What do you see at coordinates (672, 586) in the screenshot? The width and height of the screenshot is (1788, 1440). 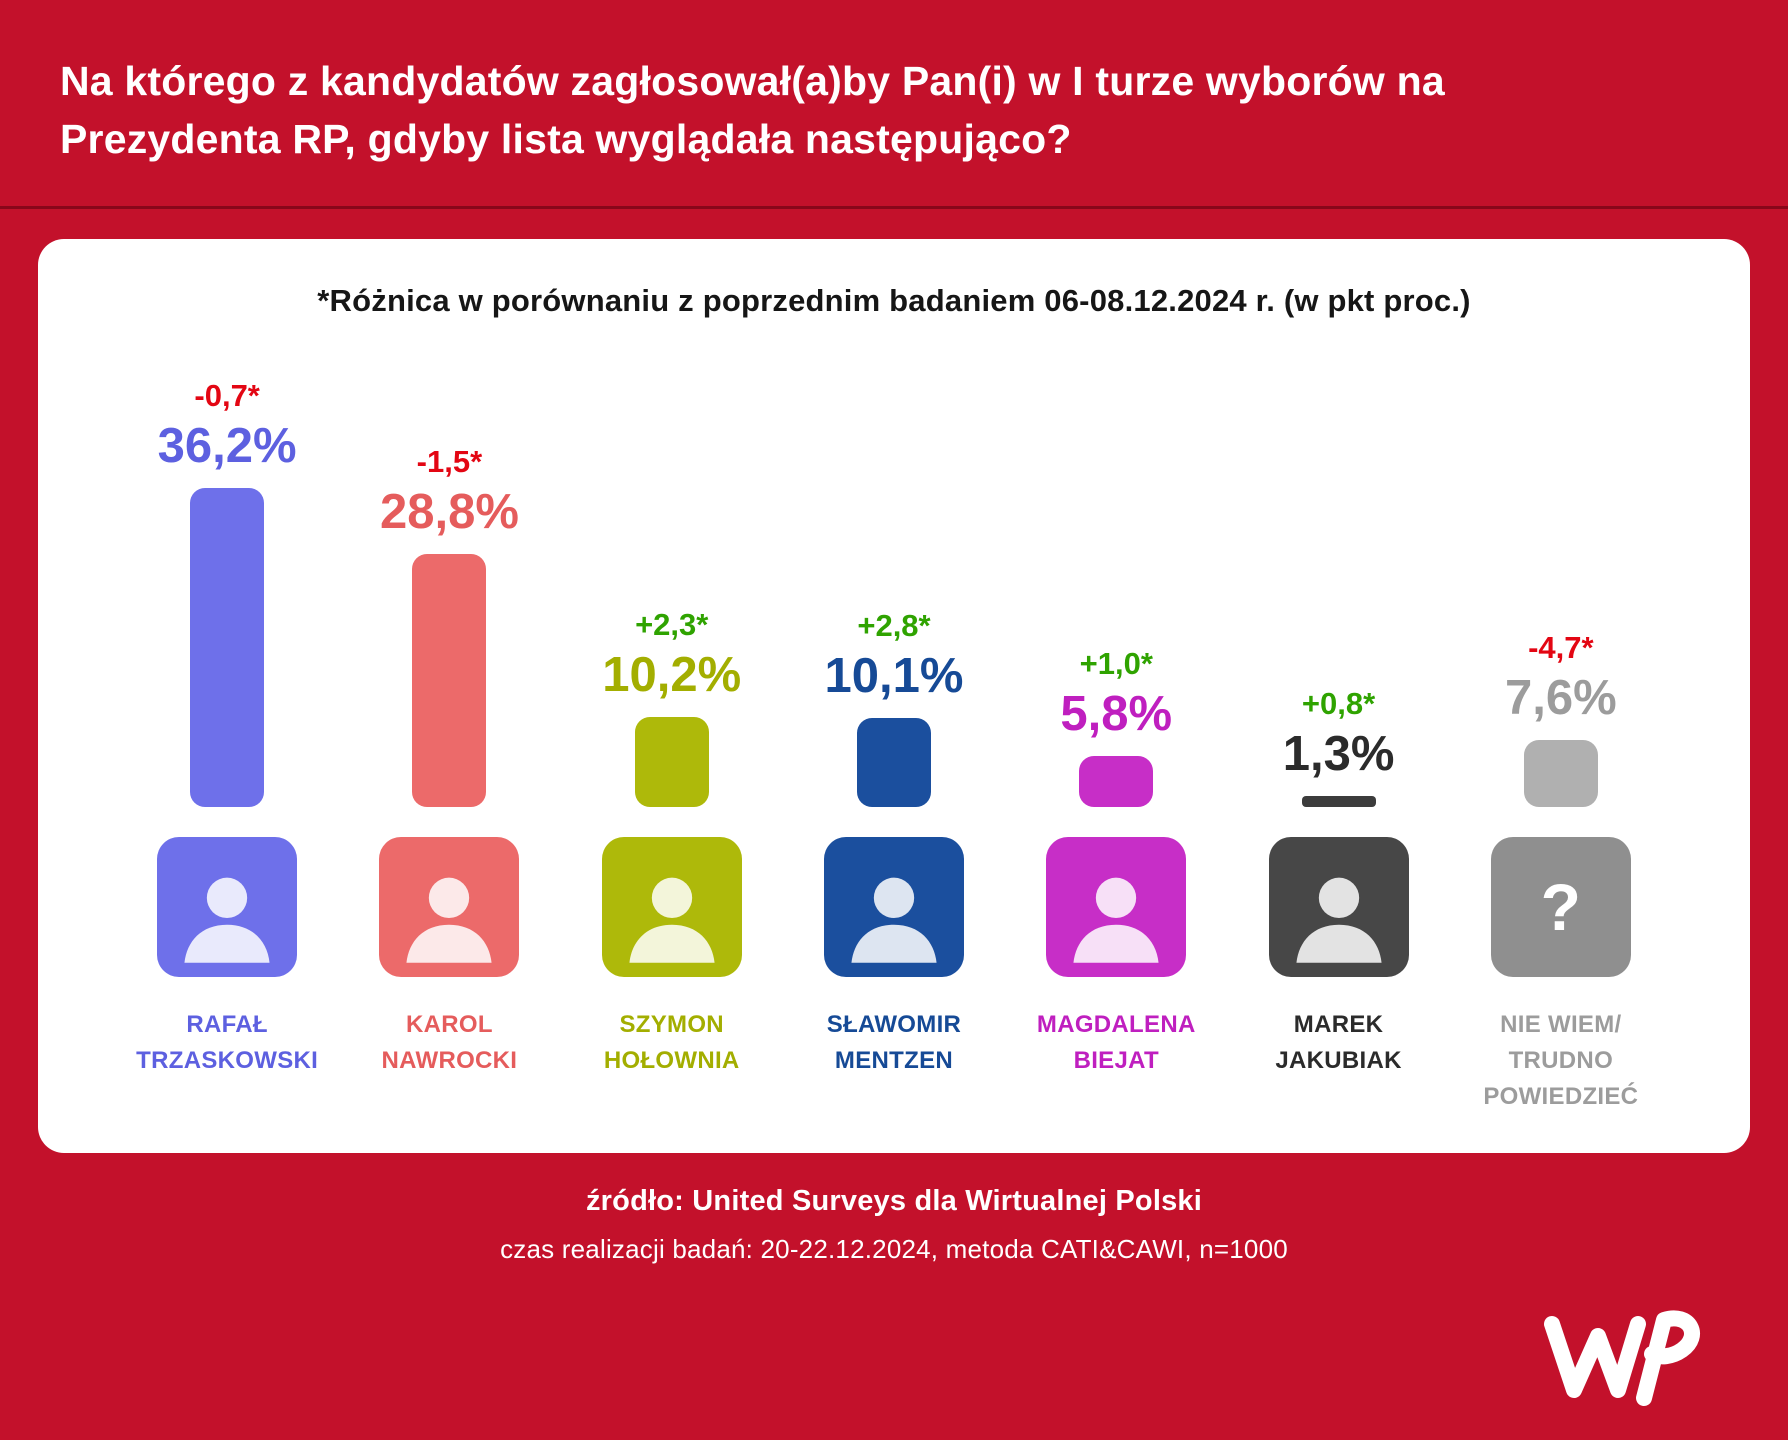 I see `bar-stack: +2,3* 10,2%` at bounding box center [672, 586].